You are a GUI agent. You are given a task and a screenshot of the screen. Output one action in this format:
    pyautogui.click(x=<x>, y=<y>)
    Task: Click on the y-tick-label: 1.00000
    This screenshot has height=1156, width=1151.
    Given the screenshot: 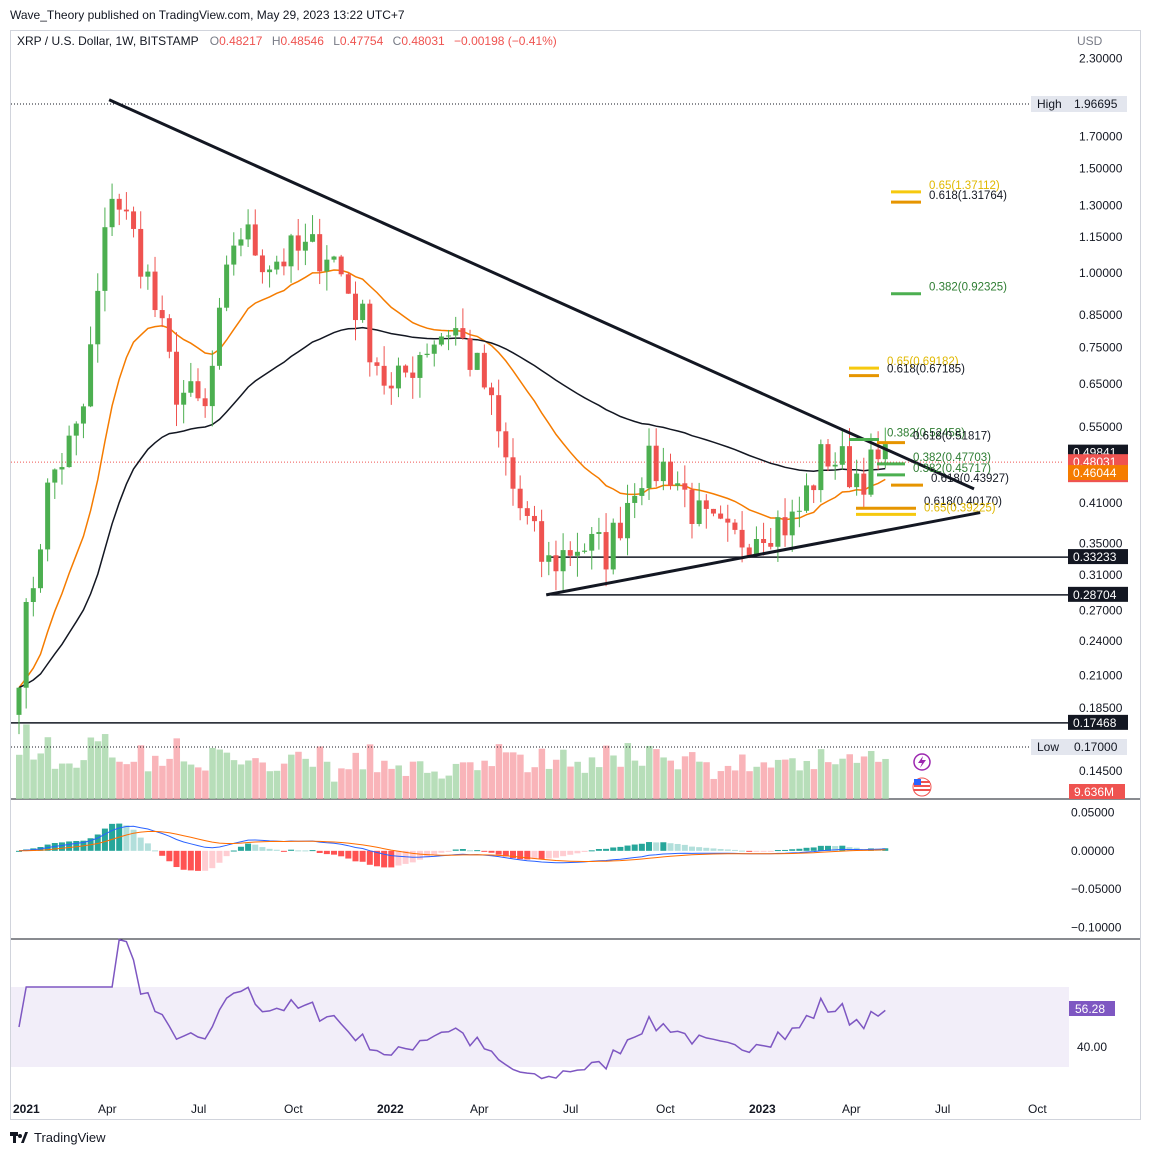 What is the action you would take?
    pyautogui.click(x=1101, y=273)
    